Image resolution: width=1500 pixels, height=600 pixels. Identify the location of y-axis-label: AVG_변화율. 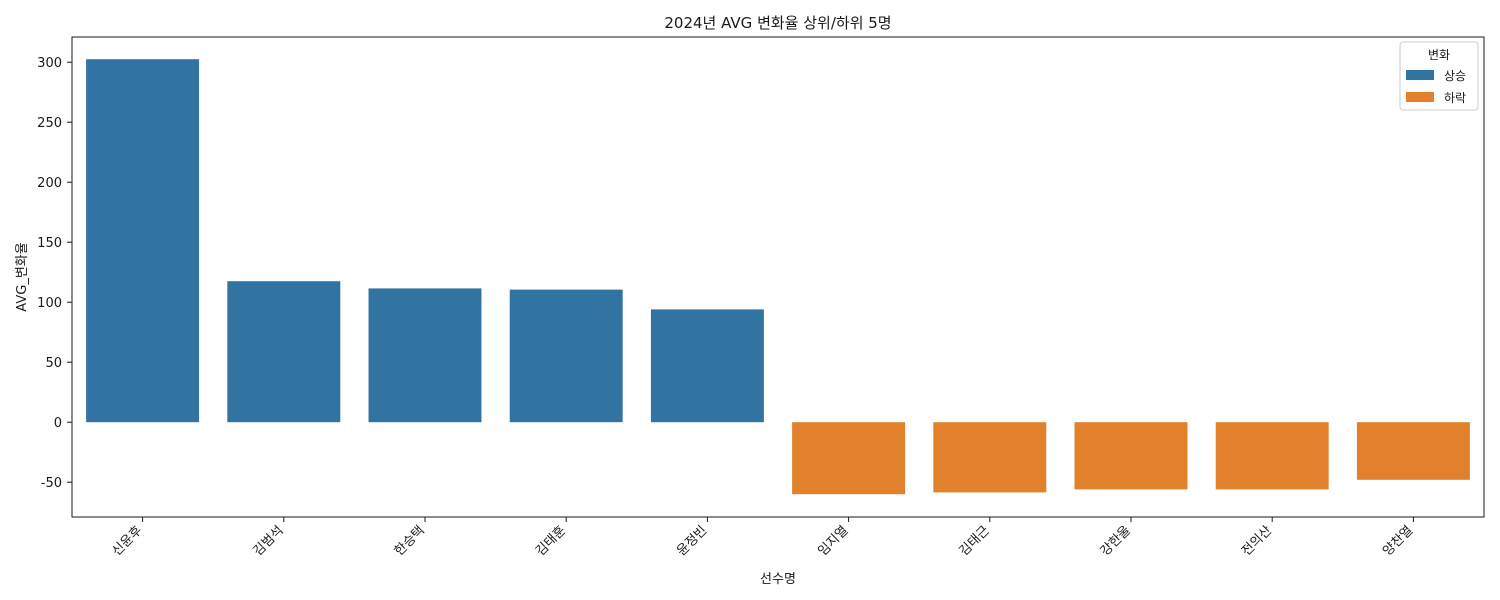
(22, 276).